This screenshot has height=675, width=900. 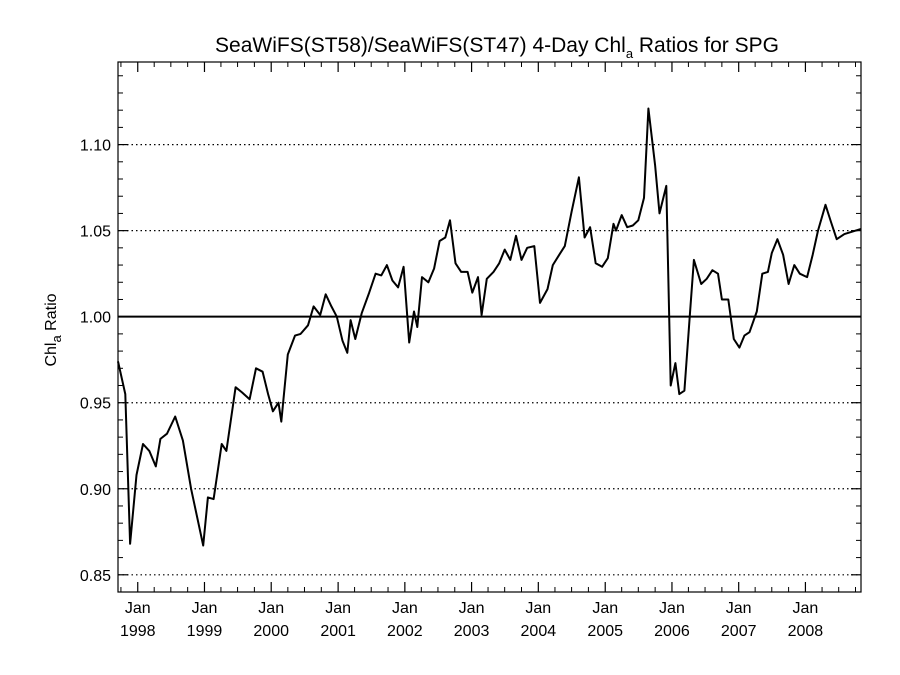 What do you see at coordinates (138, 631) in the screenshot?
I see `x-tick-label-year: 1998` at bounding box center [138, 631].